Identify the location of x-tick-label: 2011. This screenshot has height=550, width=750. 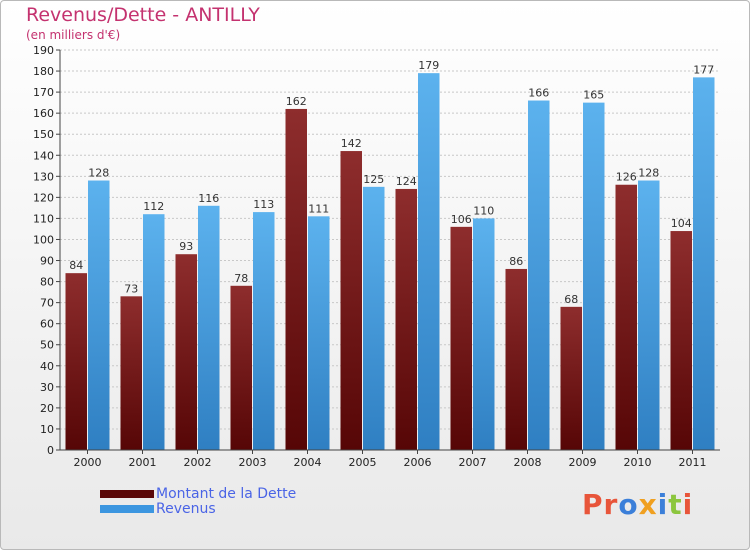
(693, 462).